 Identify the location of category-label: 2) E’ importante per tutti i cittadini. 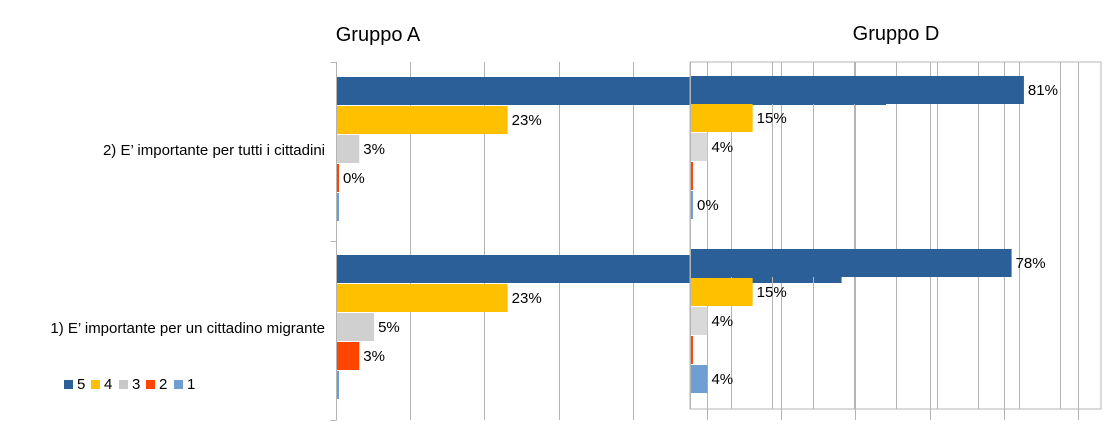
(214, 150).